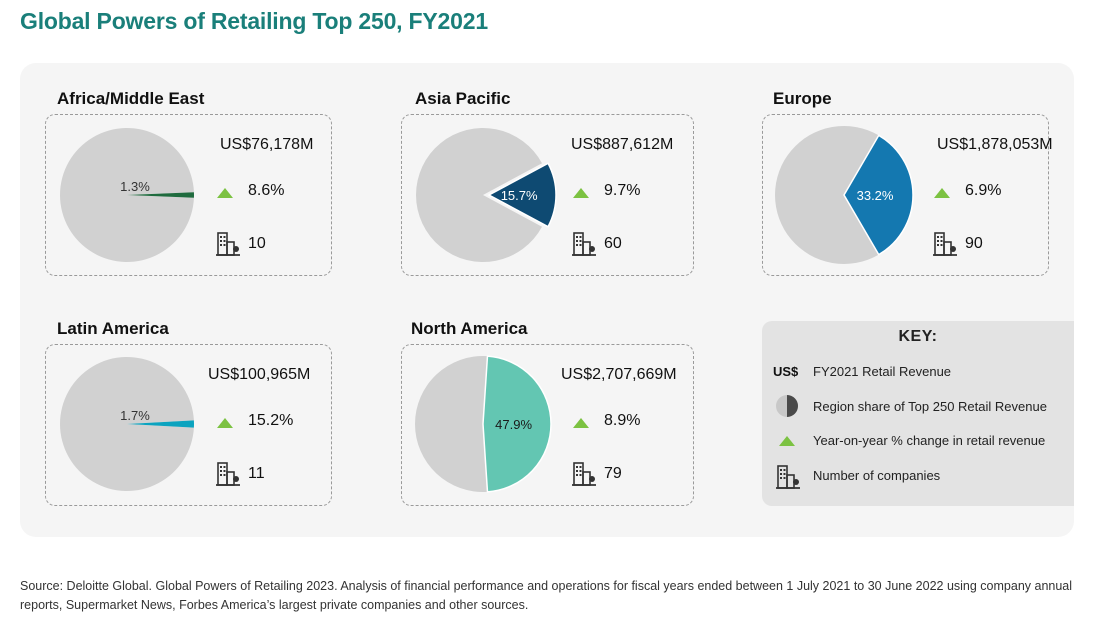 The width and height of the screenshot is (1113, 632). I want to click on building-icon-africa-middle-east, so click(228, 244).